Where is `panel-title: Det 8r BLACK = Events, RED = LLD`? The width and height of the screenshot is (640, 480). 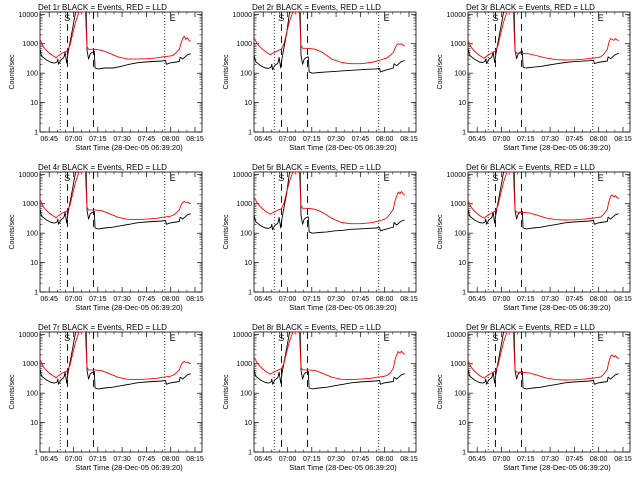 panel-title: Det 8r BLACK = Events, RED = LLD is located at coordinates (316, 327).